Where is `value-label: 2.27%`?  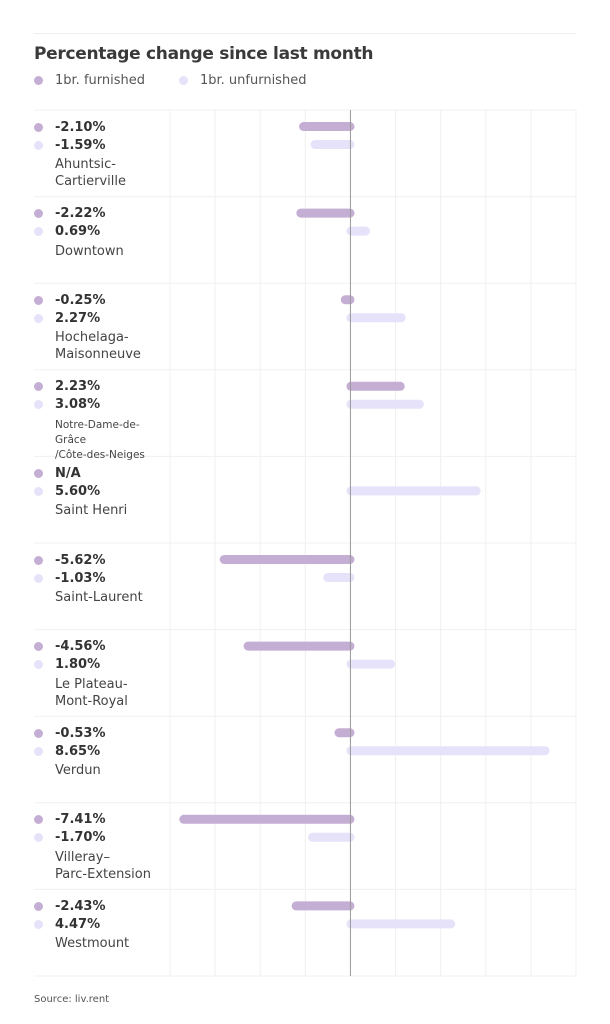 value-label: 2.27% is located at coordinates (78, 318).